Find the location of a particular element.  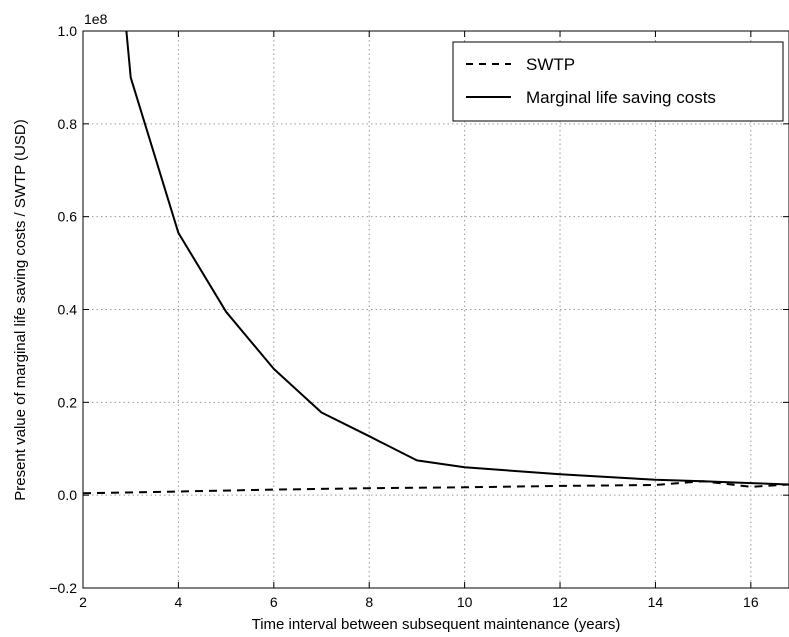

x-tick-label: 6 is located at coordinates (274, 602).